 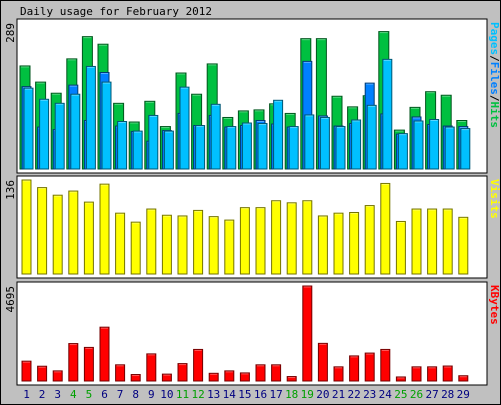 I want to click on bar-pages-day-25-body, so click(x=402, y=151).